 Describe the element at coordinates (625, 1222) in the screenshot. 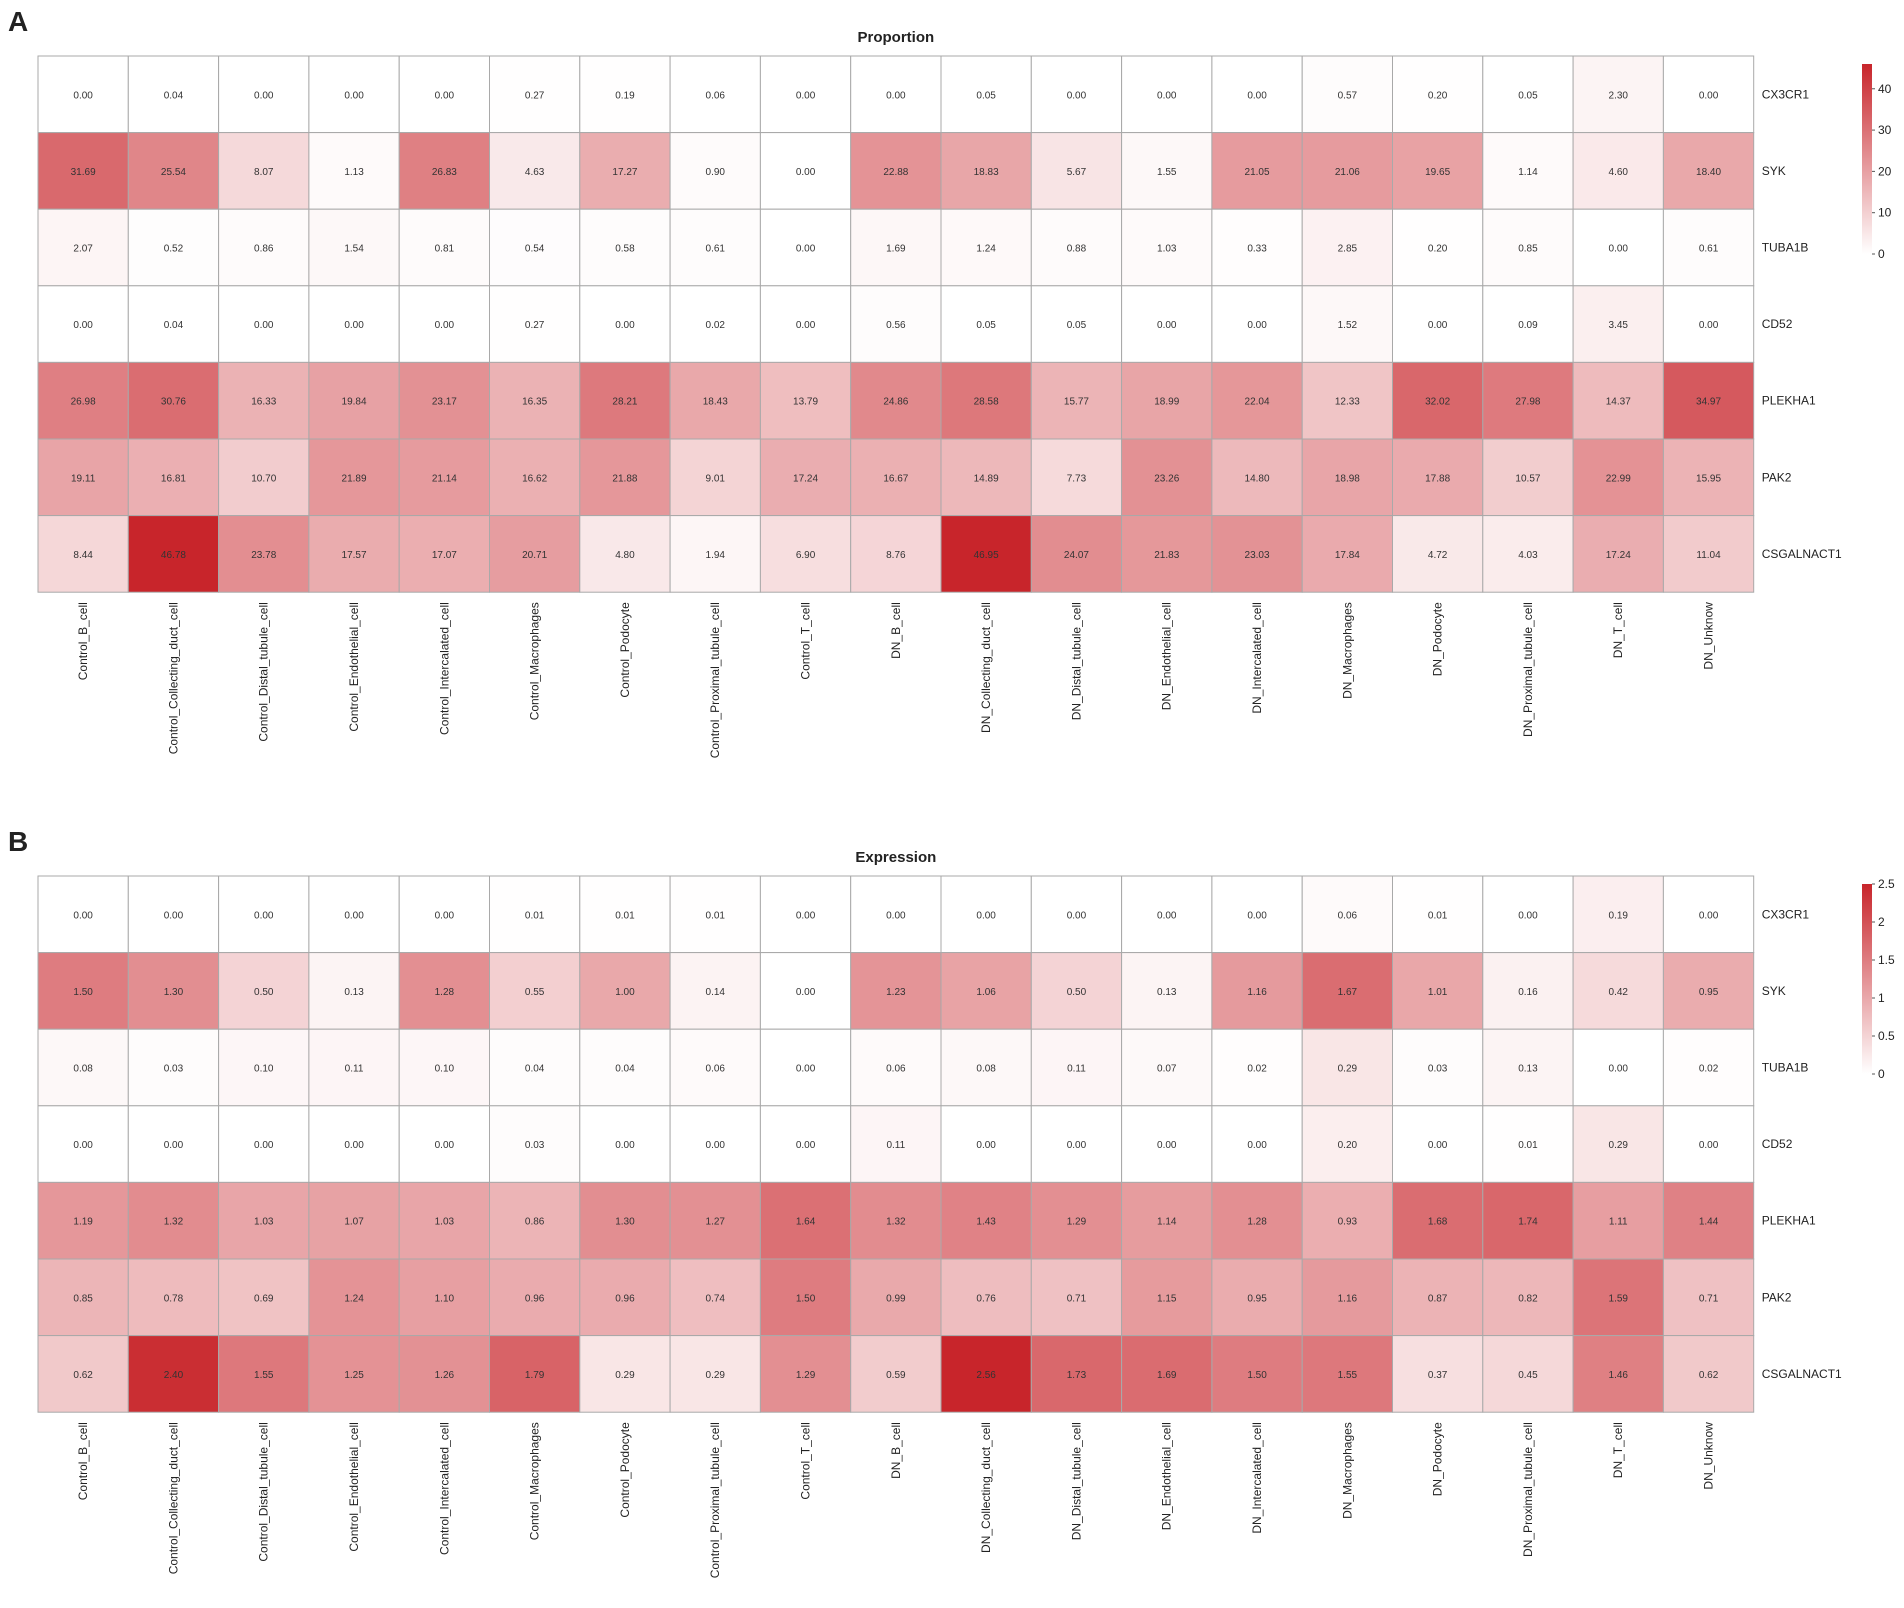

I see `cell-value-label: 1.30` at that location.